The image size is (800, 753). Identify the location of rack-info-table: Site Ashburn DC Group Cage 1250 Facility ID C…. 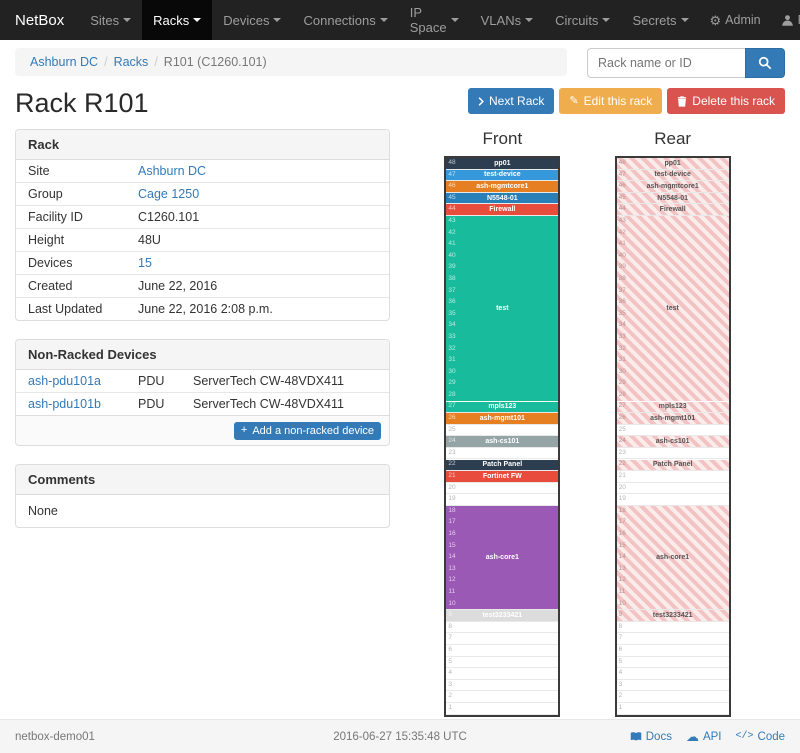
(202, 240).